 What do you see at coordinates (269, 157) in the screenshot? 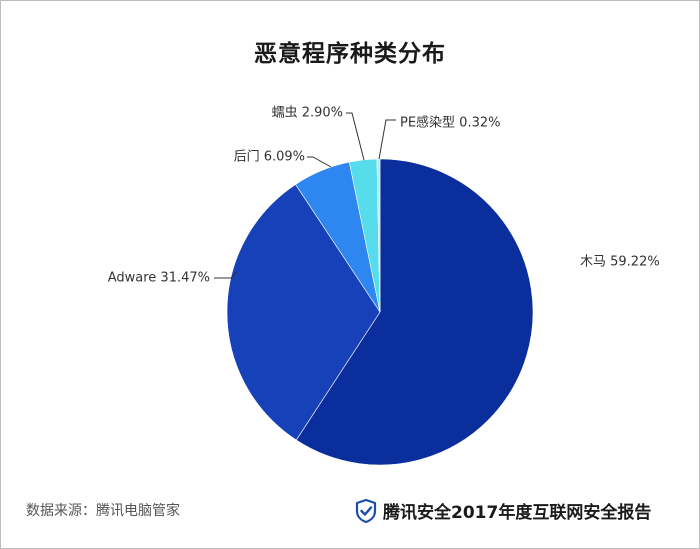
I see `slice-label-3: 后门 6.09%` at bounding box center [269, 157].